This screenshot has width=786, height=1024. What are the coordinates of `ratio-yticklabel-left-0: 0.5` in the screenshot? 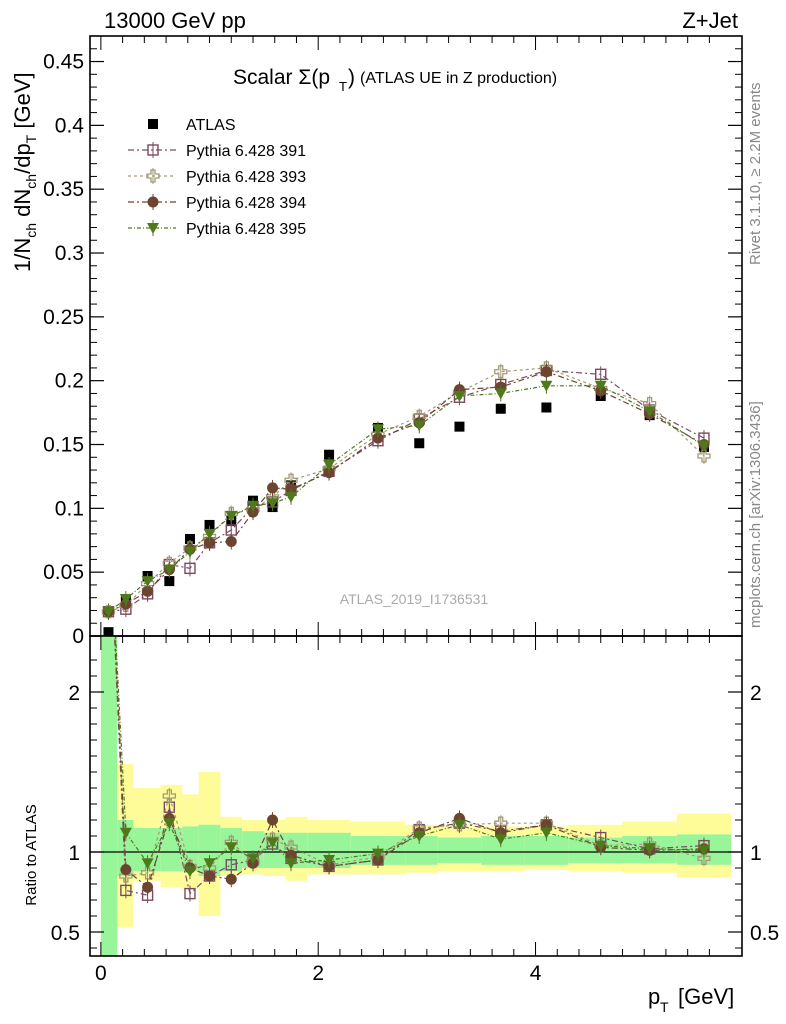 It's located at (65, 933).